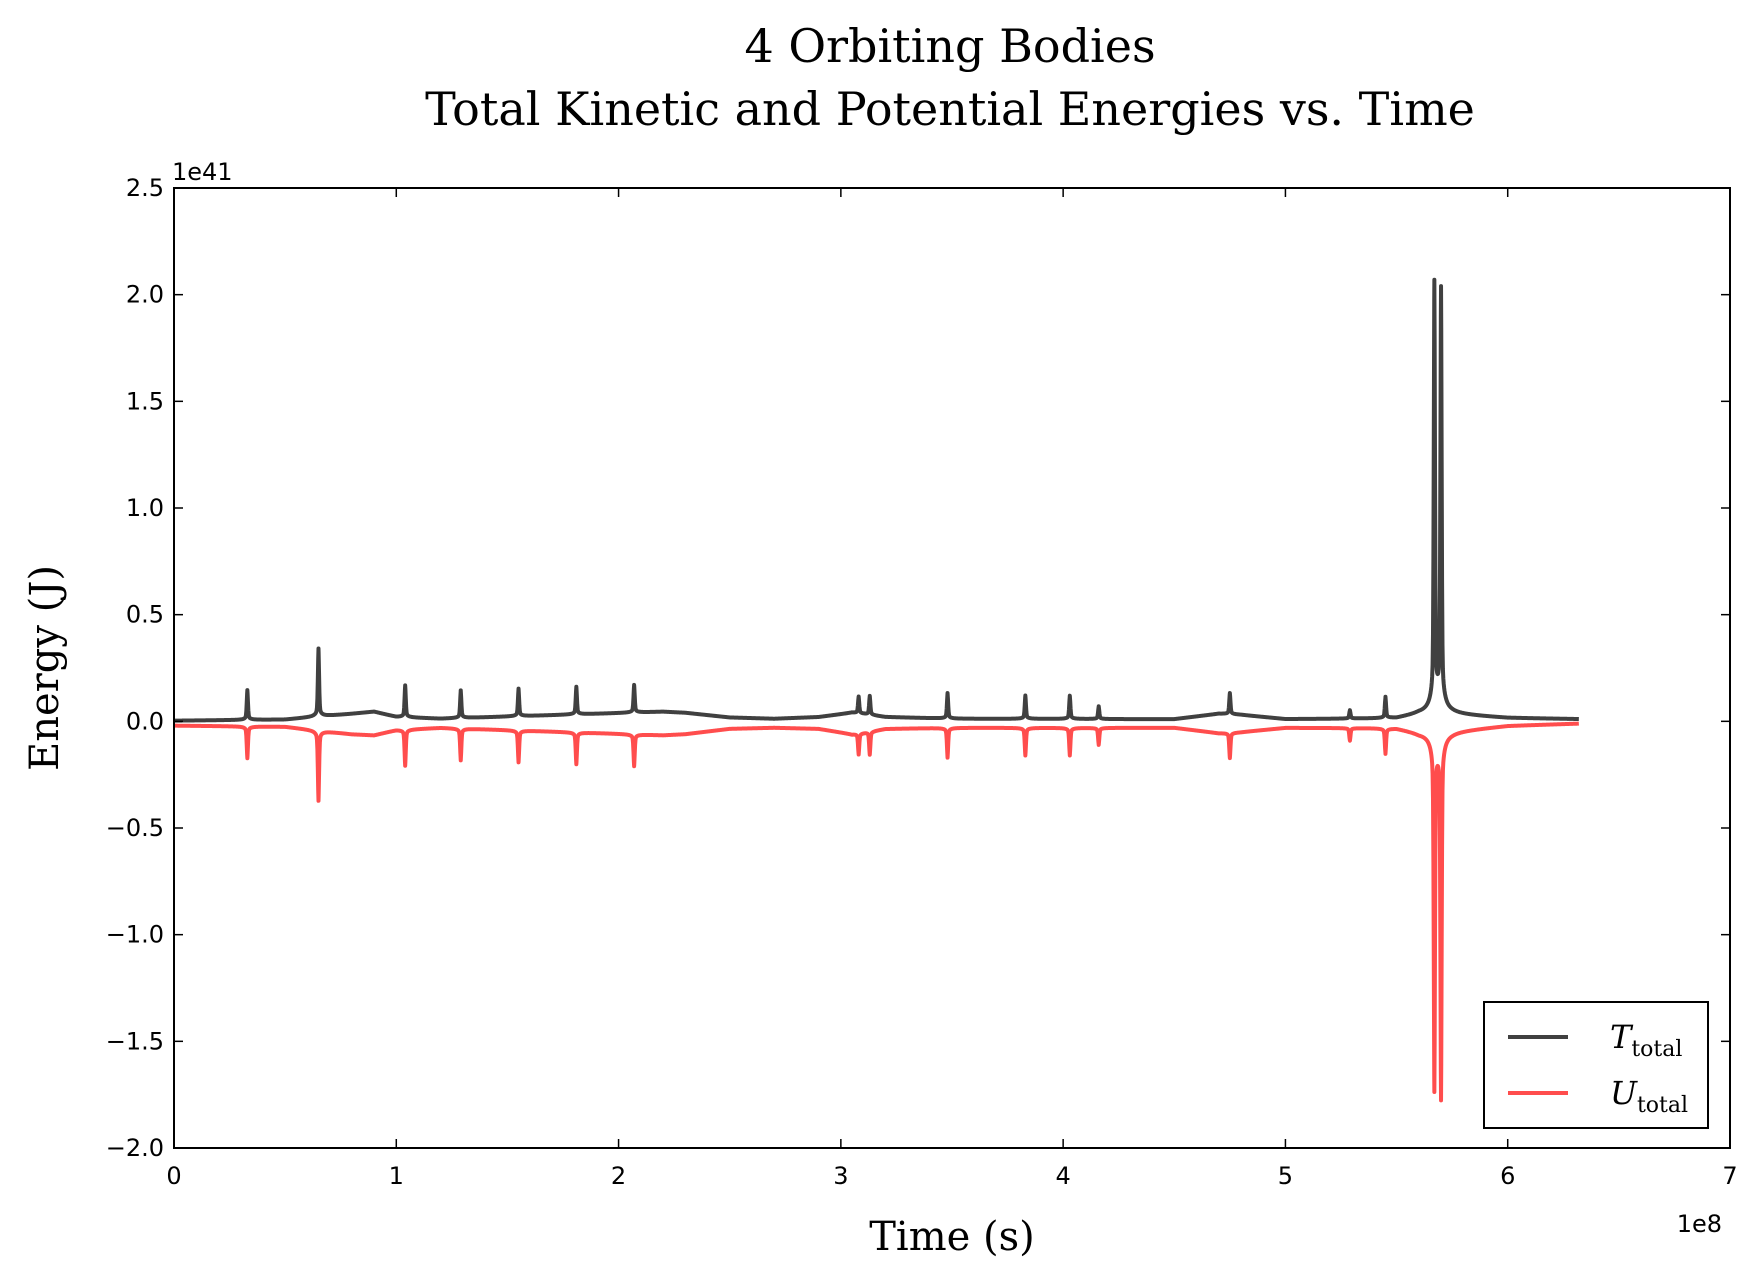 The width and height of the screenshot is (1751, 1285). Describe the element at coordinates (618, 1176) in the screenshot. I see `x-tick-label: 2` at that location.